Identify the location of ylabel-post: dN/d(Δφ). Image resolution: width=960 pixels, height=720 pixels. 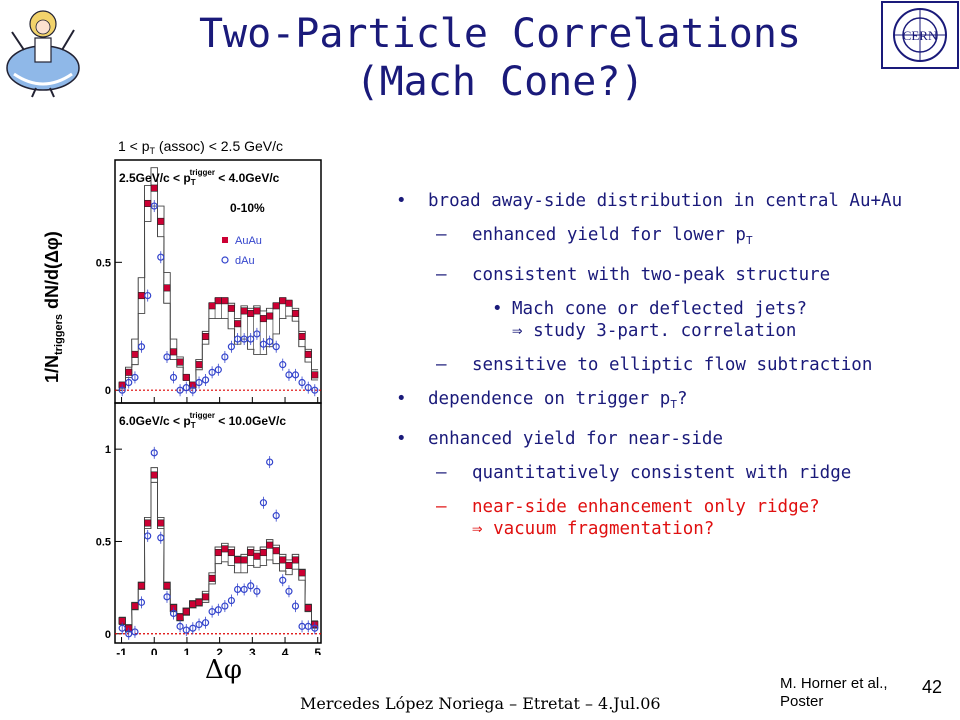
(52, 272).